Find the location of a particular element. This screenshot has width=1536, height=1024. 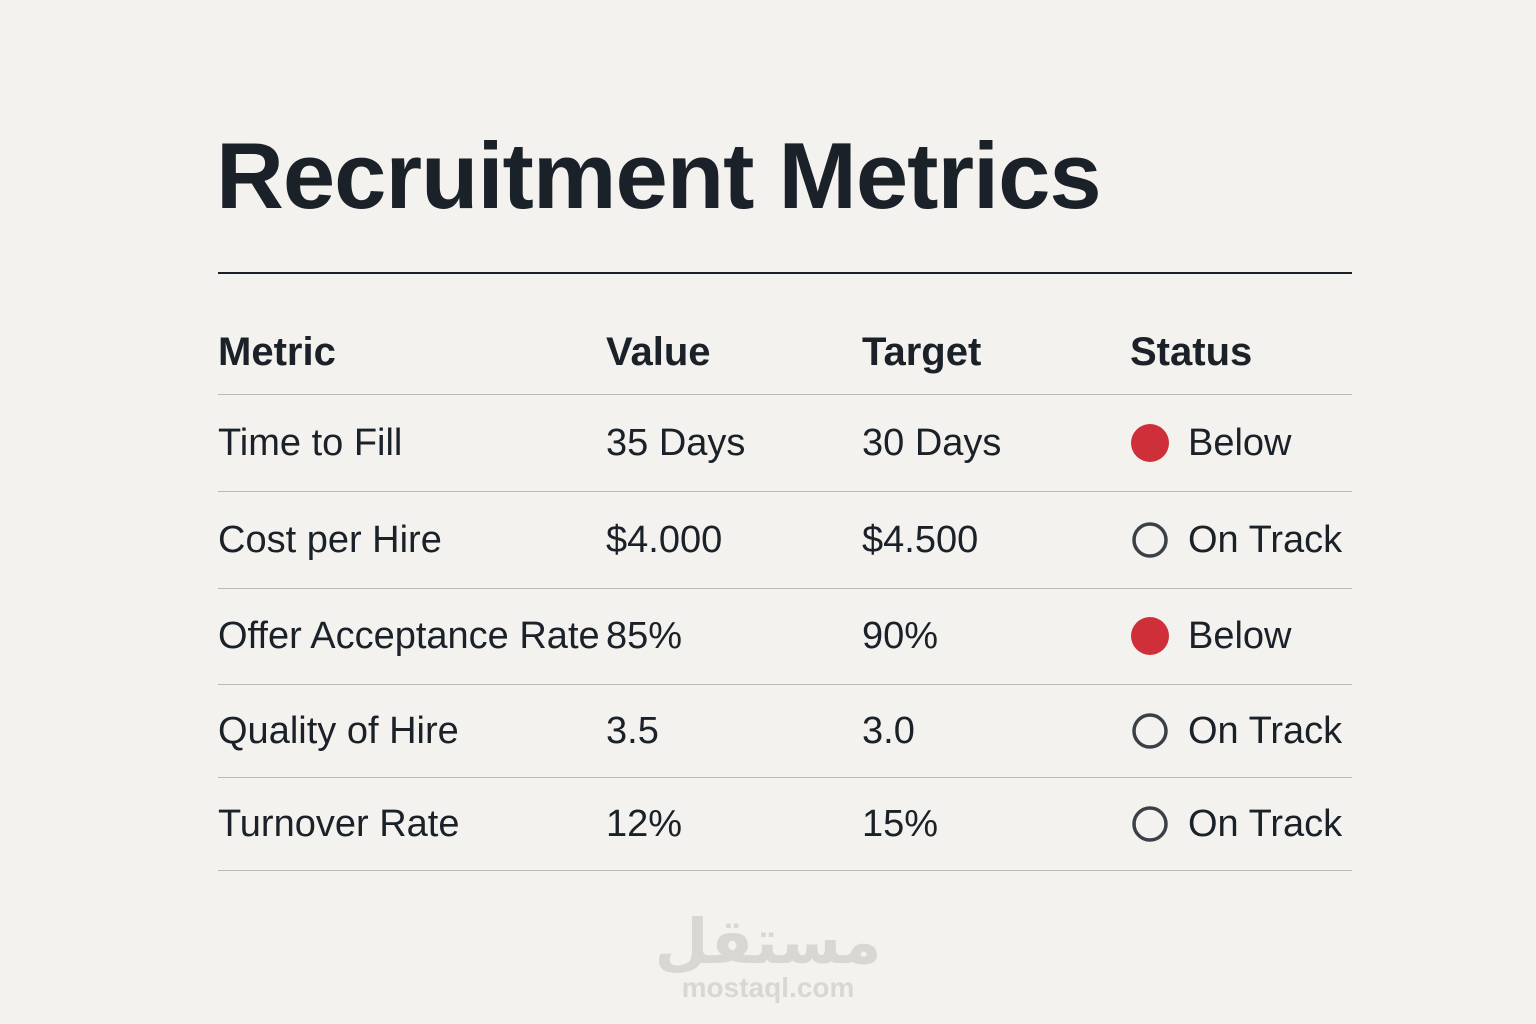

column-header: Metric is located at coordinates (277, 352).